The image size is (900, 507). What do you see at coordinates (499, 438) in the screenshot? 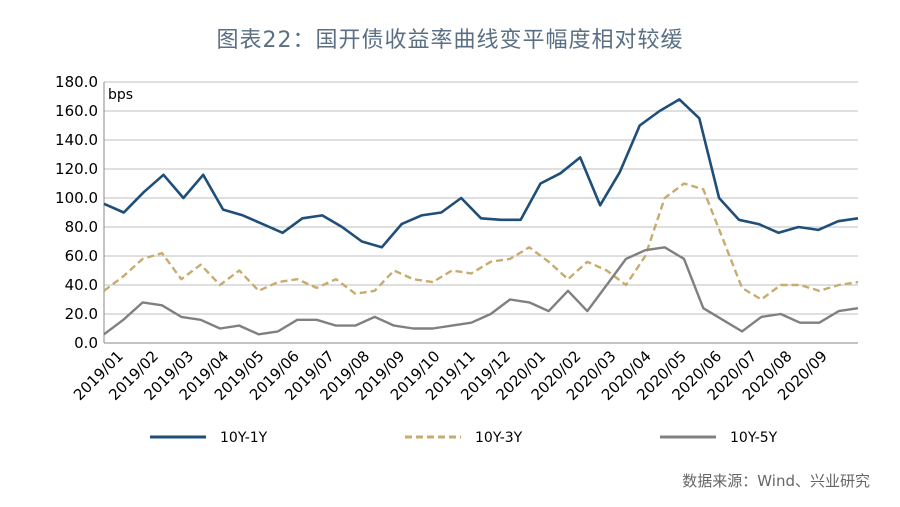
I see `legend-label: 10Y-3Y` at bounding box center [499, 438].